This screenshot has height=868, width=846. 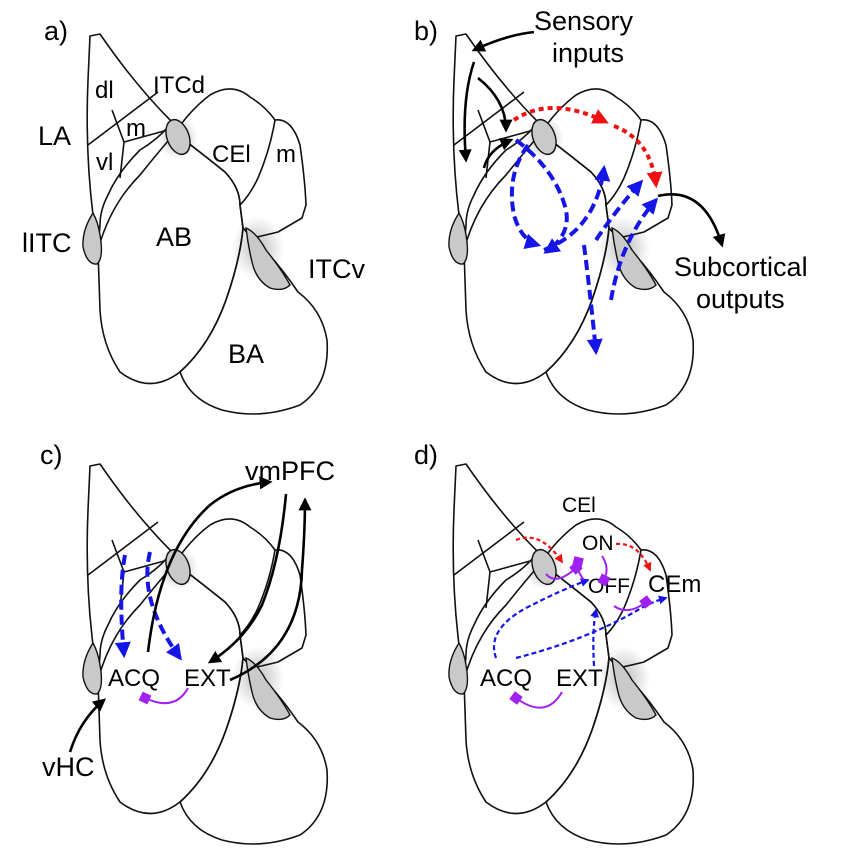 What do you see at coordinates (564, 570) in the screenshot?
I see `purple-itcd` at bounding box center [564, 570].